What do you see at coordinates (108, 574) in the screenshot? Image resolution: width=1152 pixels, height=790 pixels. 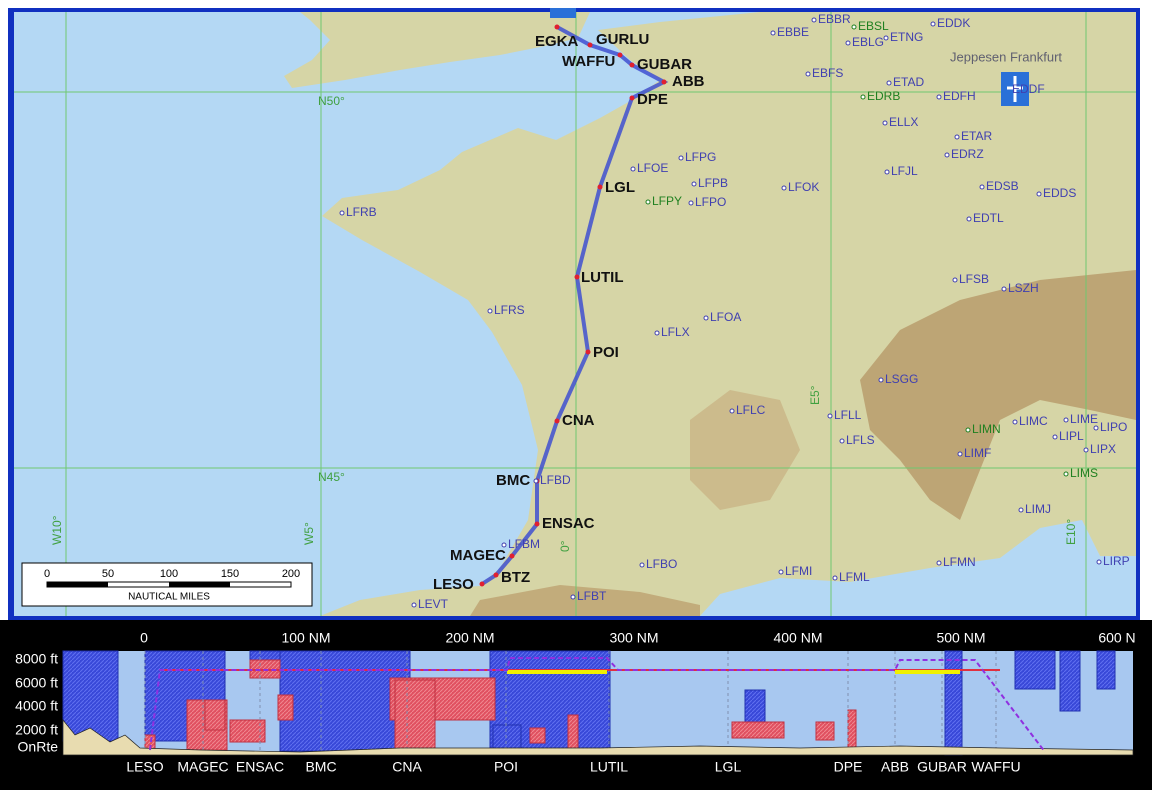 I see `scale-tick-label: 50` at bounding box center [108, 574].